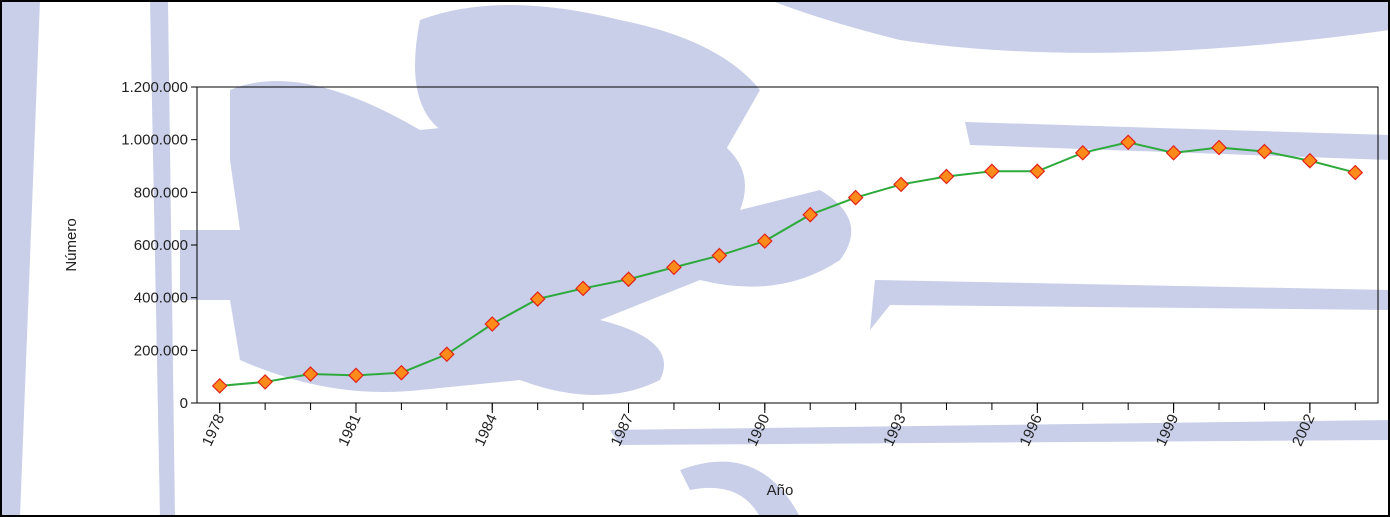 The height and width of the screenshot is (517, 1390). Describe the element at coordinates (184, 403) in the screenshot. I see `y-tick-label: 0` at that location.